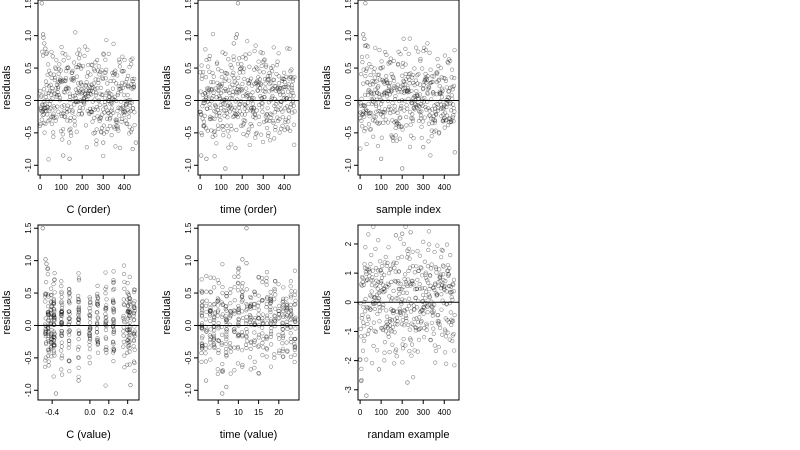 This screenshot has width=800, height=450. I want to click on x-tick-label: 0, so click(40, 187).